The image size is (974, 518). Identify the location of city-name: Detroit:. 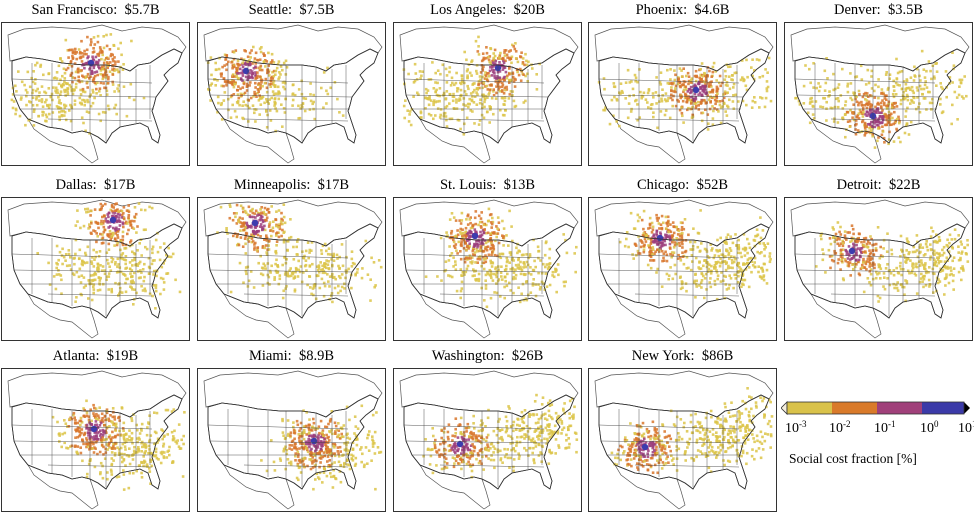
(859, 185).